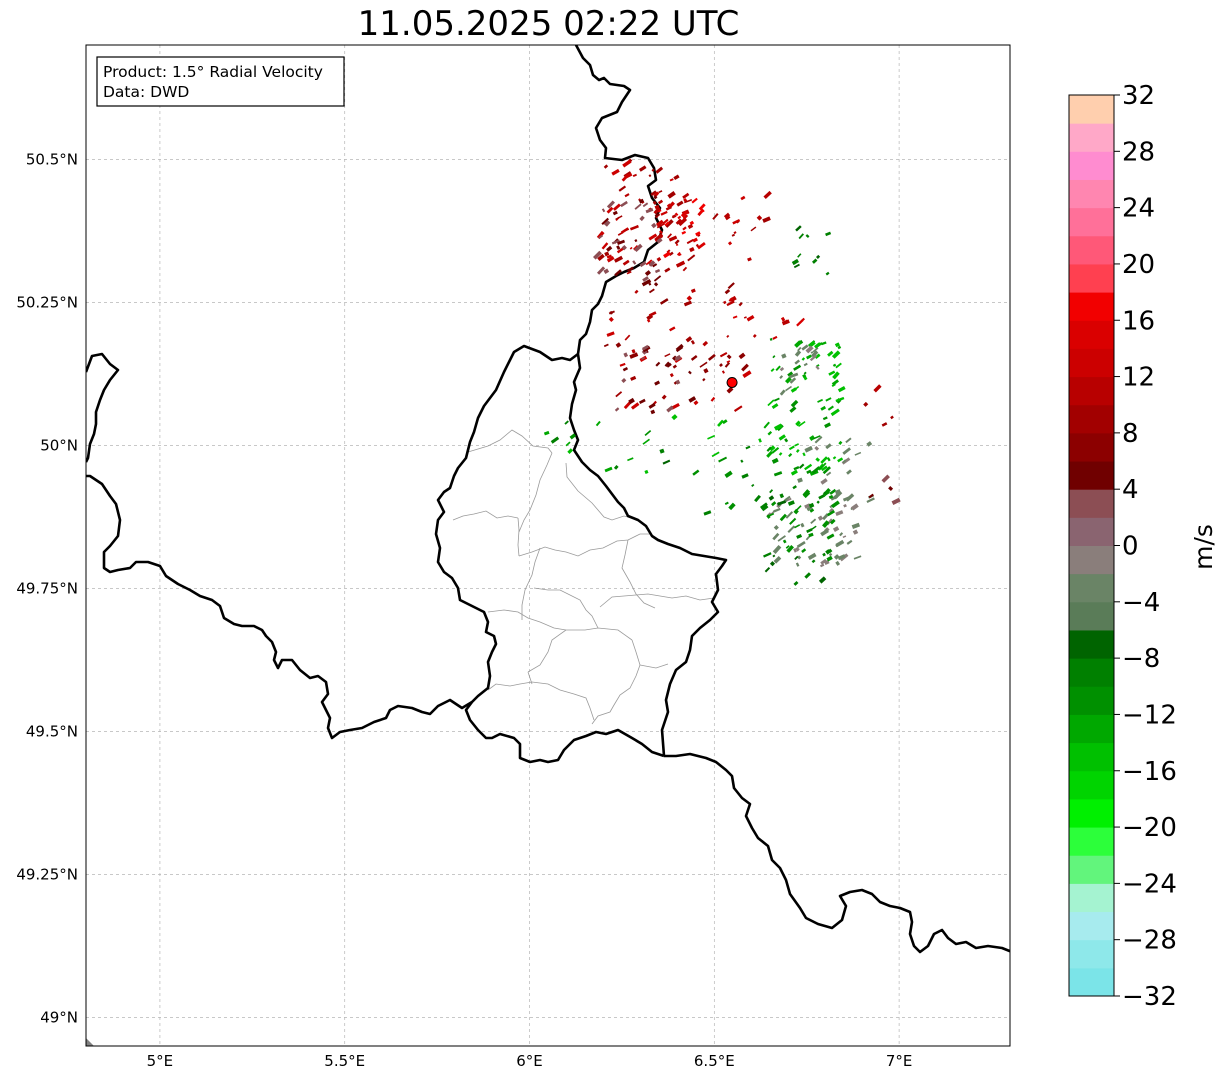 This screenshot has width=1225, height=1081. Describe the element at coordinates (59, 1017) in the screenshot. I see `lat-tick-label: 49°N` at that location.